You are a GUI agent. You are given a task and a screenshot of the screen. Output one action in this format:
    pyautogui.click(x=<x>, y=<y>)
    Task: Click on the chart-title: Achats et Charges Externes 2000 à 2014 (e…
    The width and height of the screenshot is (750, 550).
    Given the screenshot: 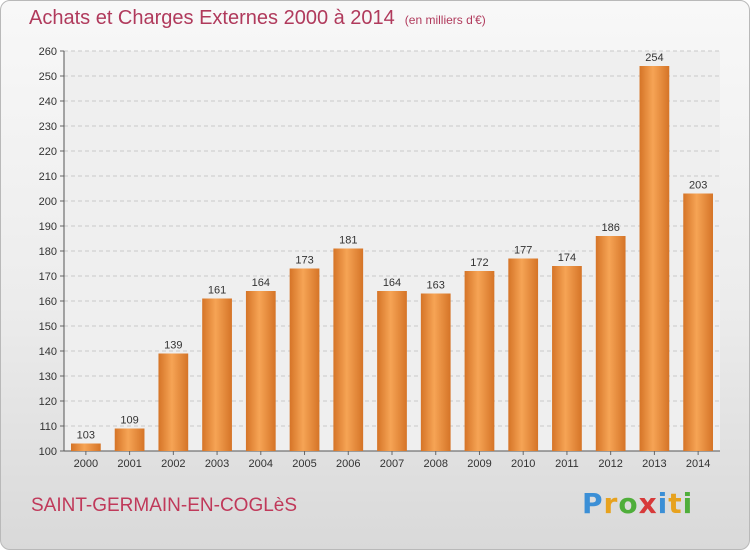 What is the action you would take?
    pyautogui.click(x=257, y=18)
    